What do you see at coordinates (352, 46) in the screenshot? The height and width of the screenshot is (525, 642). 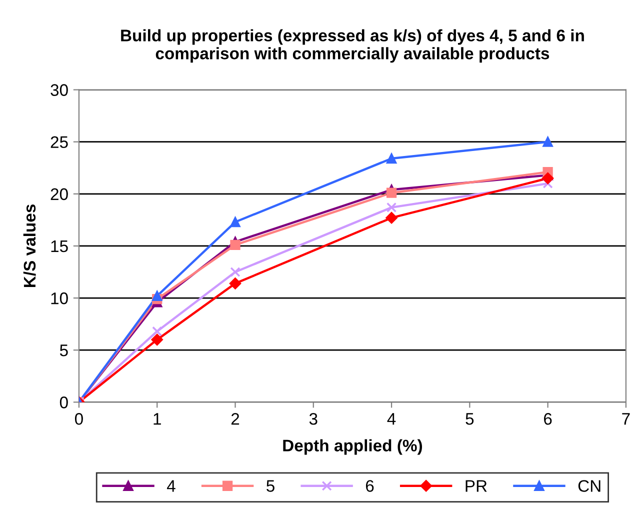 I see `chart-title: Build up properties (expressed as k/s) of dyes 4, 5 and 6 in comparison with commercially available products` at bounding box center [352, 46].